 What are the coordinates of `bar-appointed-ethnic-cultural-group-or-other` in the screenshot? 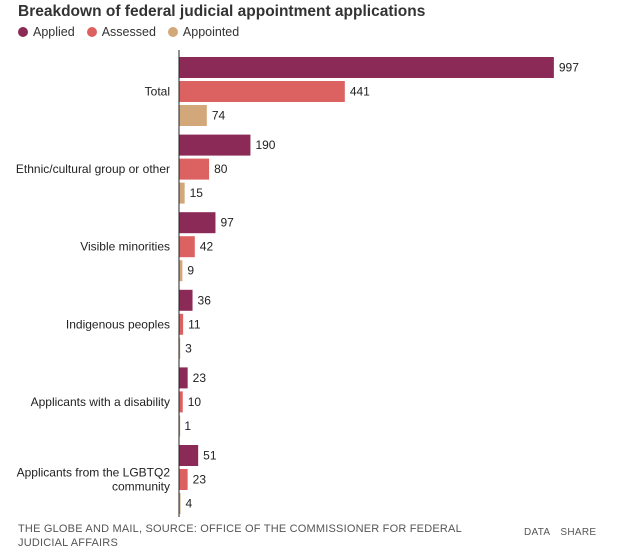 It's located at (182, 193).